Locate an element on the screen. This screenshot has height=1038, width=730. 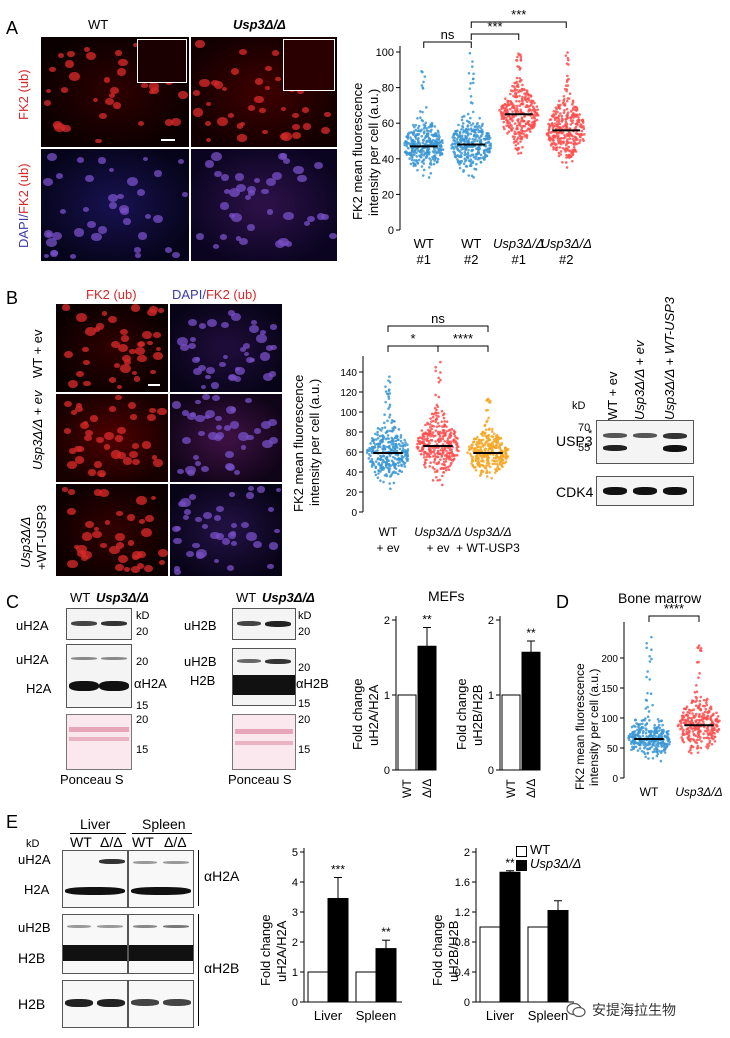
bar is located at coordinates (538, 964).